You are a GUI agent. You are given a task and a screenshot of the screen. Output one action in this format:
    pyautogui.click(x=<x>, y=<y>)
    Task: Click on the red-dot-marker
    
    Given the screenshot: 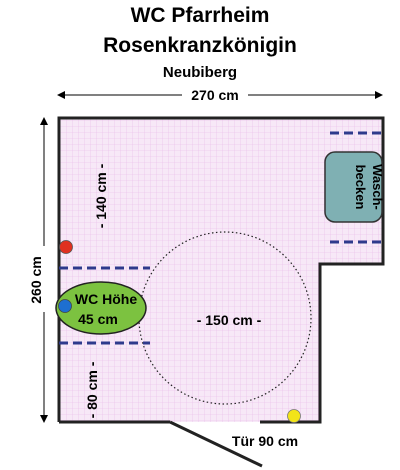 What is the action you would take?
    pyautogui.click(x=66, y=247)
    